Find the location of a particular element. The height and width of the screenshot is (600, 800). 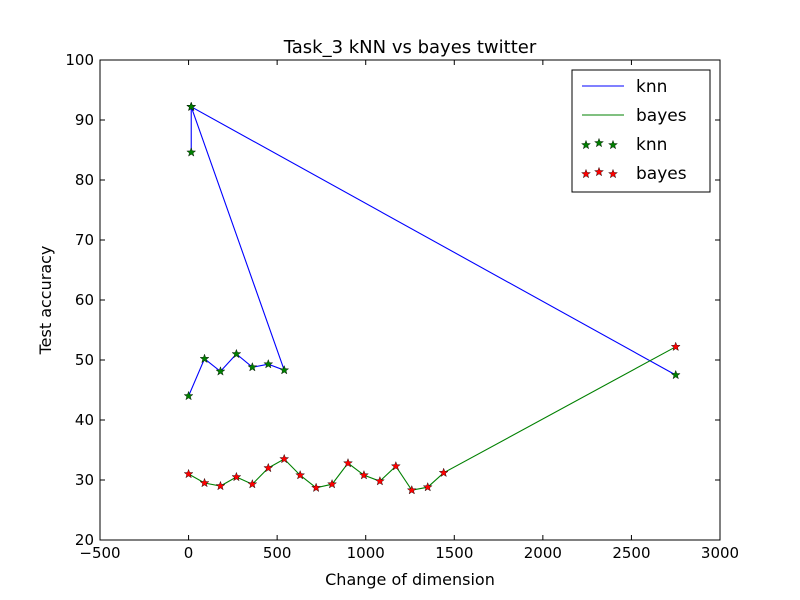

x-tick-label: 0 is located at coordinates (189, 553).